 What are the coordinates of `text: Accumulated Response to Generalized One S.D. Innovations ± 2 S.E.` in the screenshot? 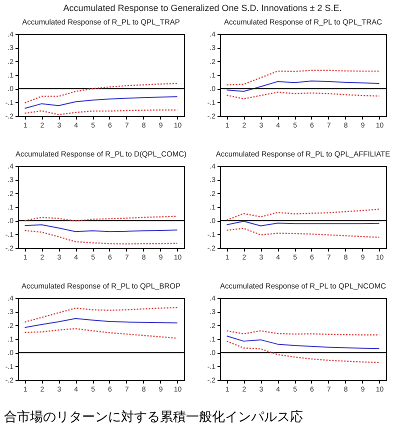 It's located at (202, 8).